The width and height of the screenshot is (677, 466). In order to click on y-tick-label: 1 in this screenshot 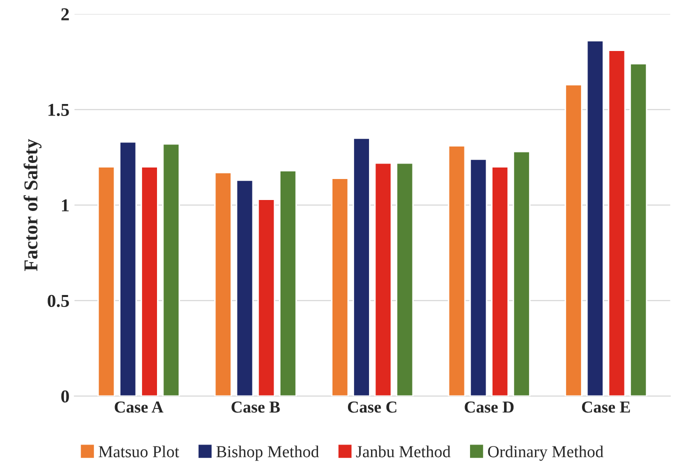, I will do `click(65, 205)`.